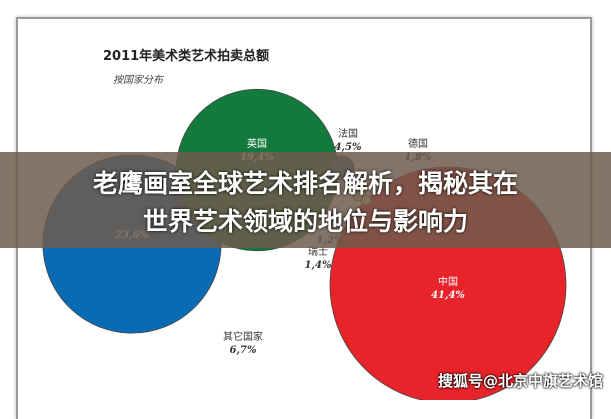 This screenshot has width=611, height=419. What do you see at coordinates (318, 265) in the screenshot?
I see `bubble-value-label: 1,4%` at bounding box center [318, 265].